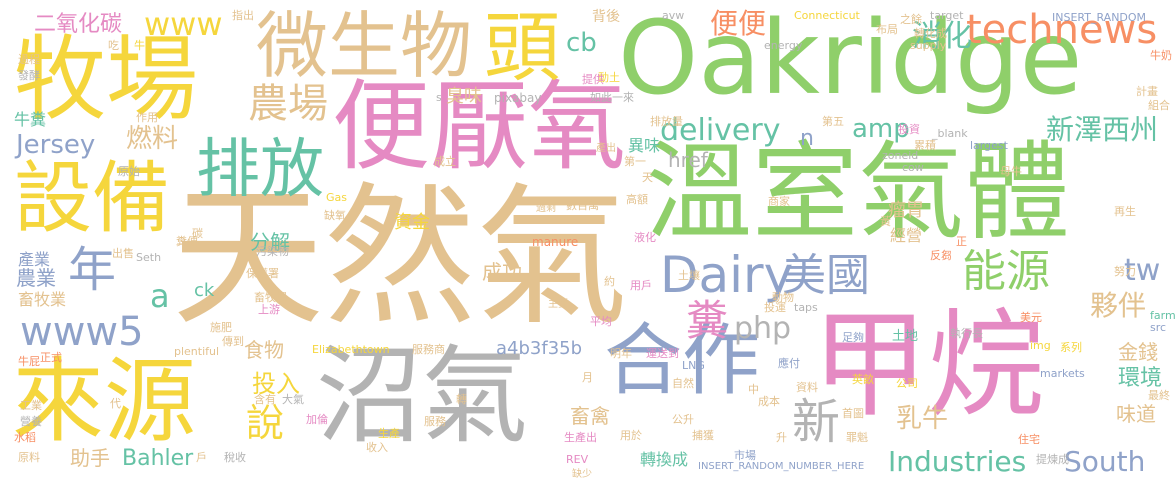 The height and width of the screenshot is (482, 1175). Describe the element at coordinates (947, 15) in the screenshot. I see `word-target: target` at that location.